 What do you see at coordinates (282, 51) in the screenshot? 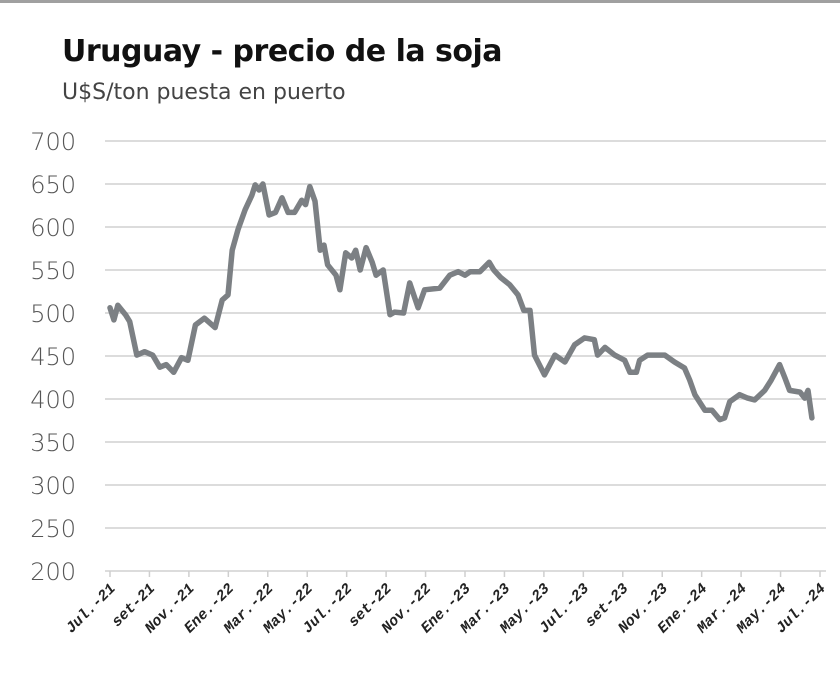
I see `chart-title: Uruguay - precio de la soja` at bounding box center [282, 51].